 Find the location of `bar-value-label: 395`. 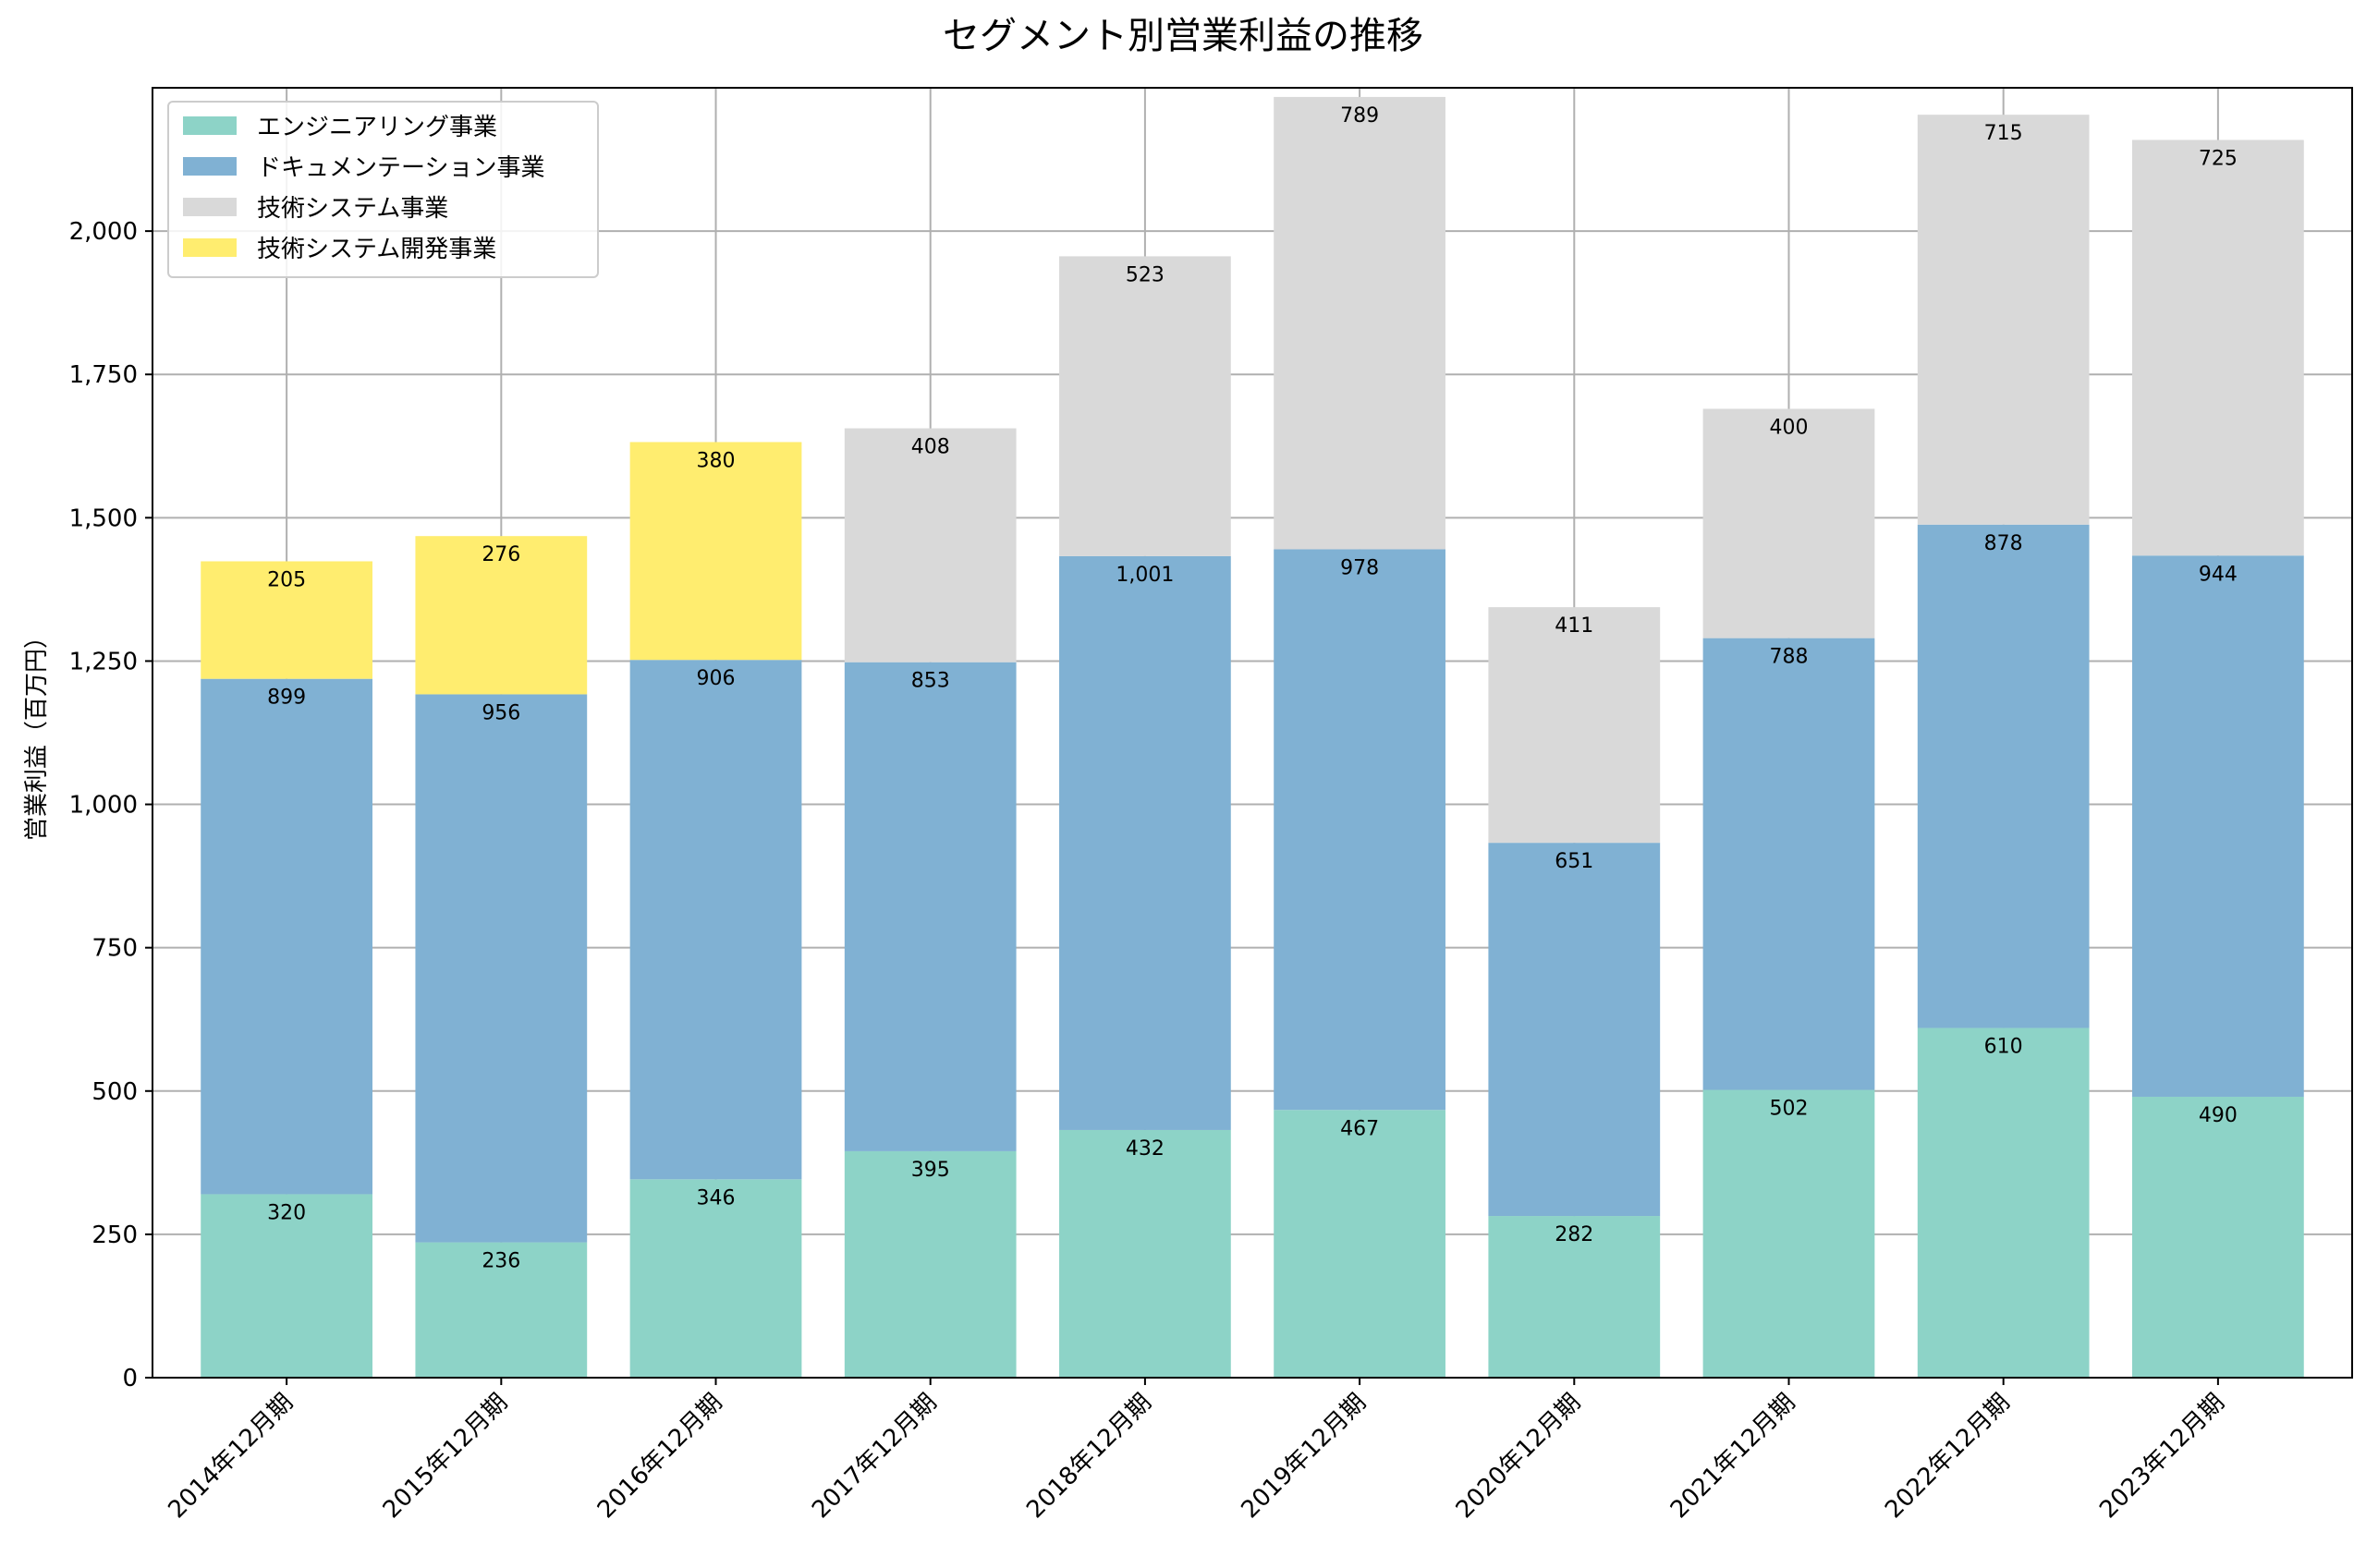

bar-value-label: 395 is located at coordinates (930, 1170).